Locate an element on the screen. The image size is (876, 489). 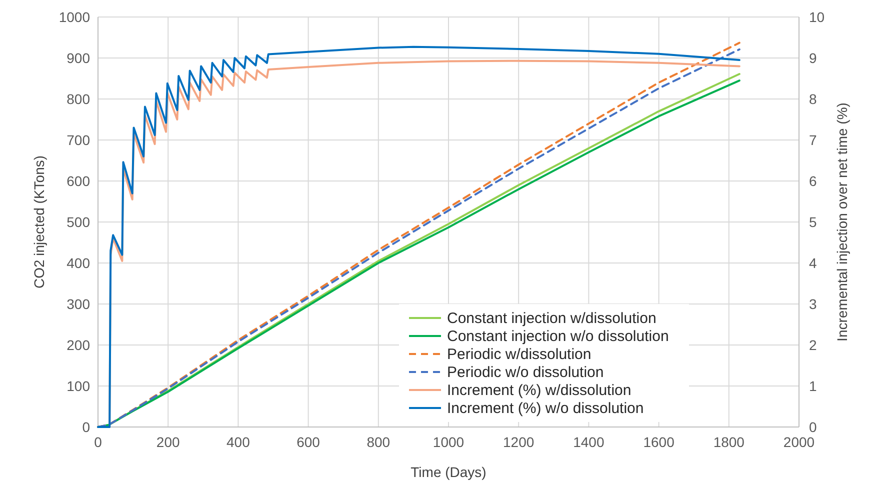
x-tick-label: 800 is located at coordinates (378, 442).